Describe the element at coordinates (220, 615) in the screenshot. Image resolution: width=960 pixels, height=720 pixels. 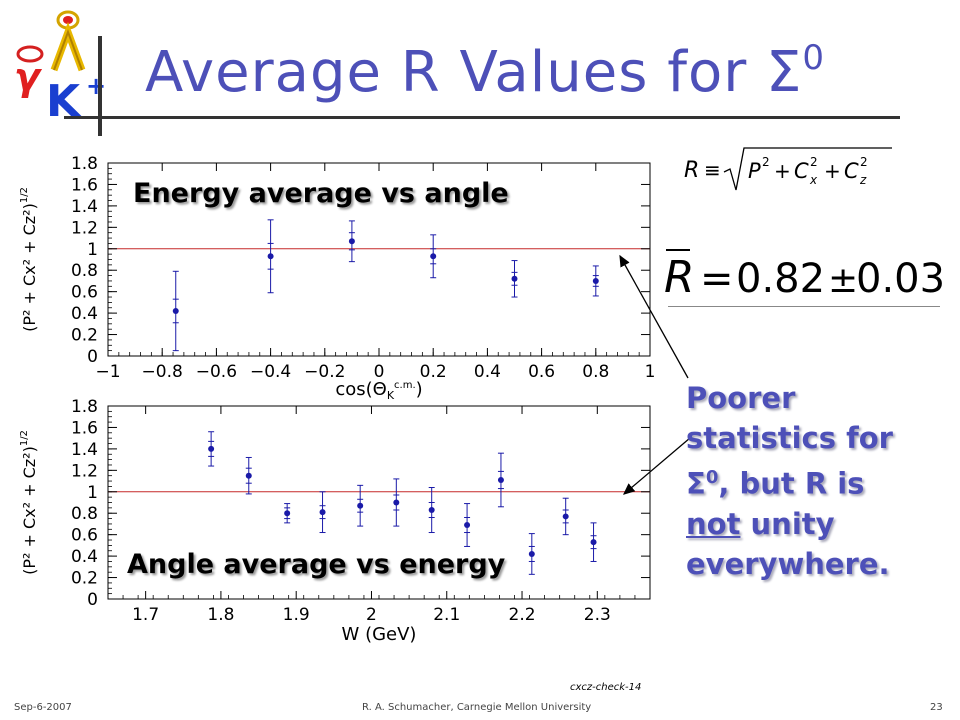
I see `x-tick-label: 1.8` at that location.